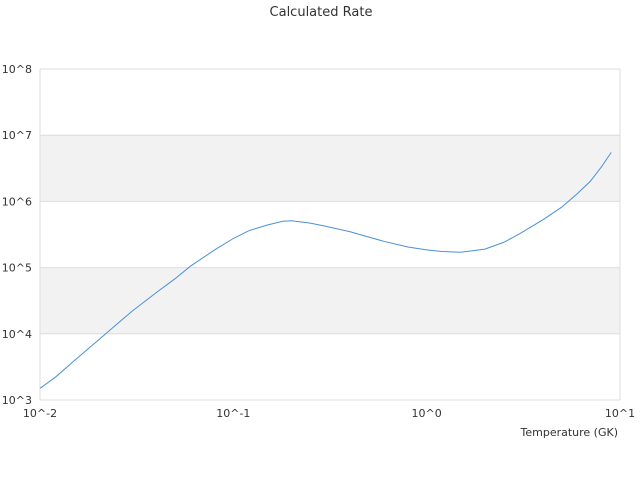  What do you see at coordinates (620, 413) in the screenshot?
I see `x-tick-label: 10^1` at bounding box center [620, 413].